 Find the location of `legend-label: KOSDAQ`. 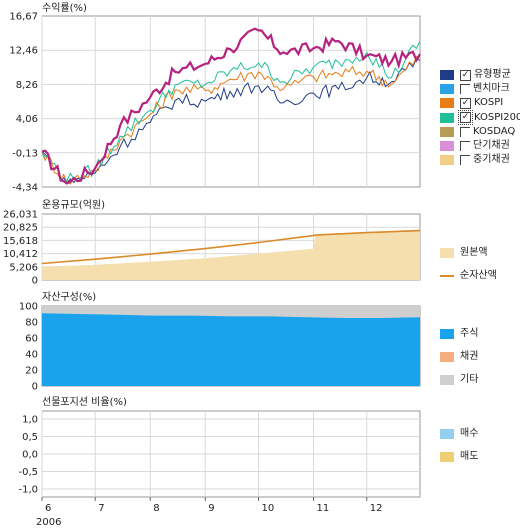

legend-label: KOSDAQ is located at coordinates (494, 131).